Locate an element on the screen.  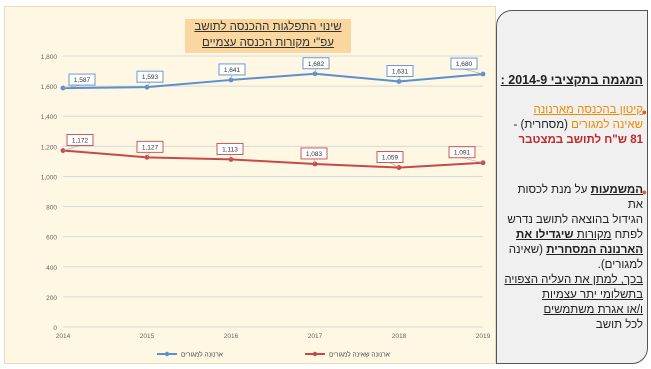
panel-heading: המגמה בתקציבי 2014-9 : is located at coordinates (571, 80).